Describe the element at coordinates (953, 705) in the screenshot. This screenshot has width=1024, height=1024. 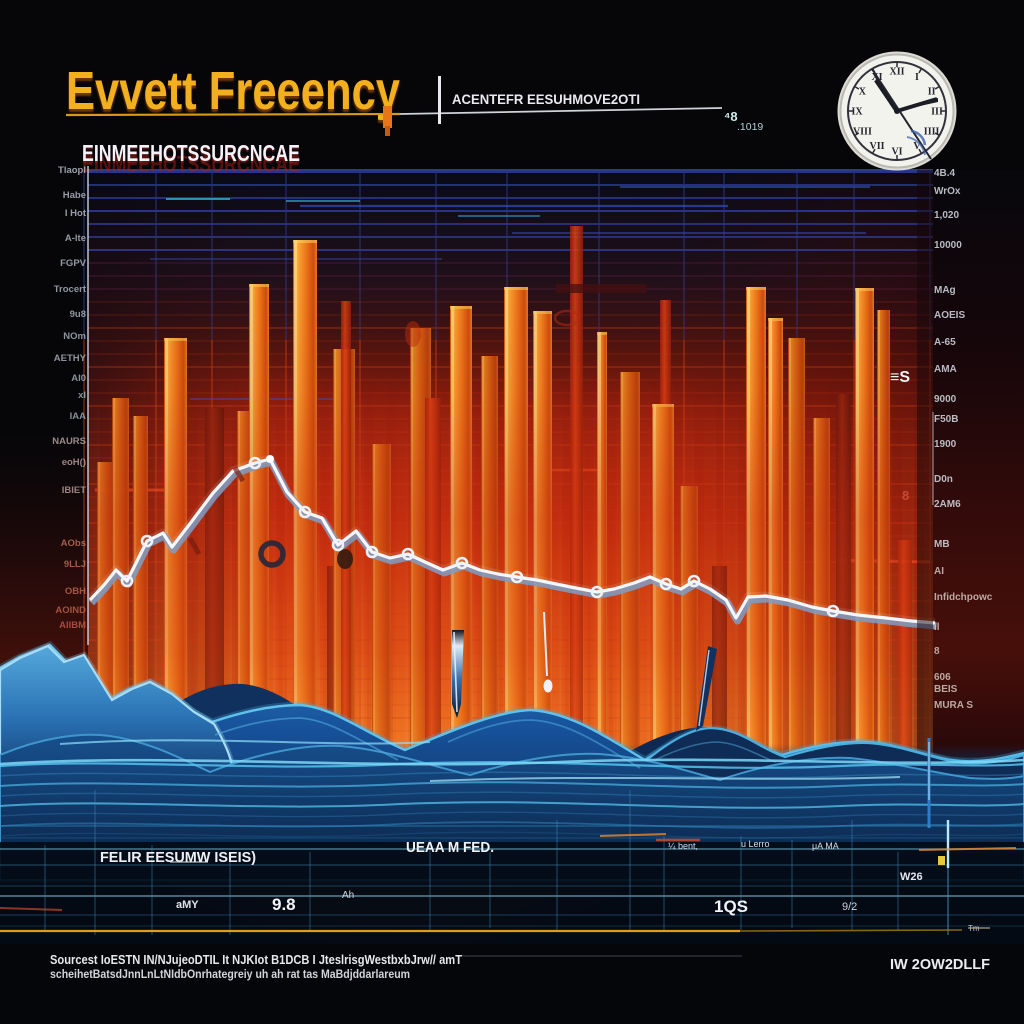
I see `svg-text: MURA S` at that location.